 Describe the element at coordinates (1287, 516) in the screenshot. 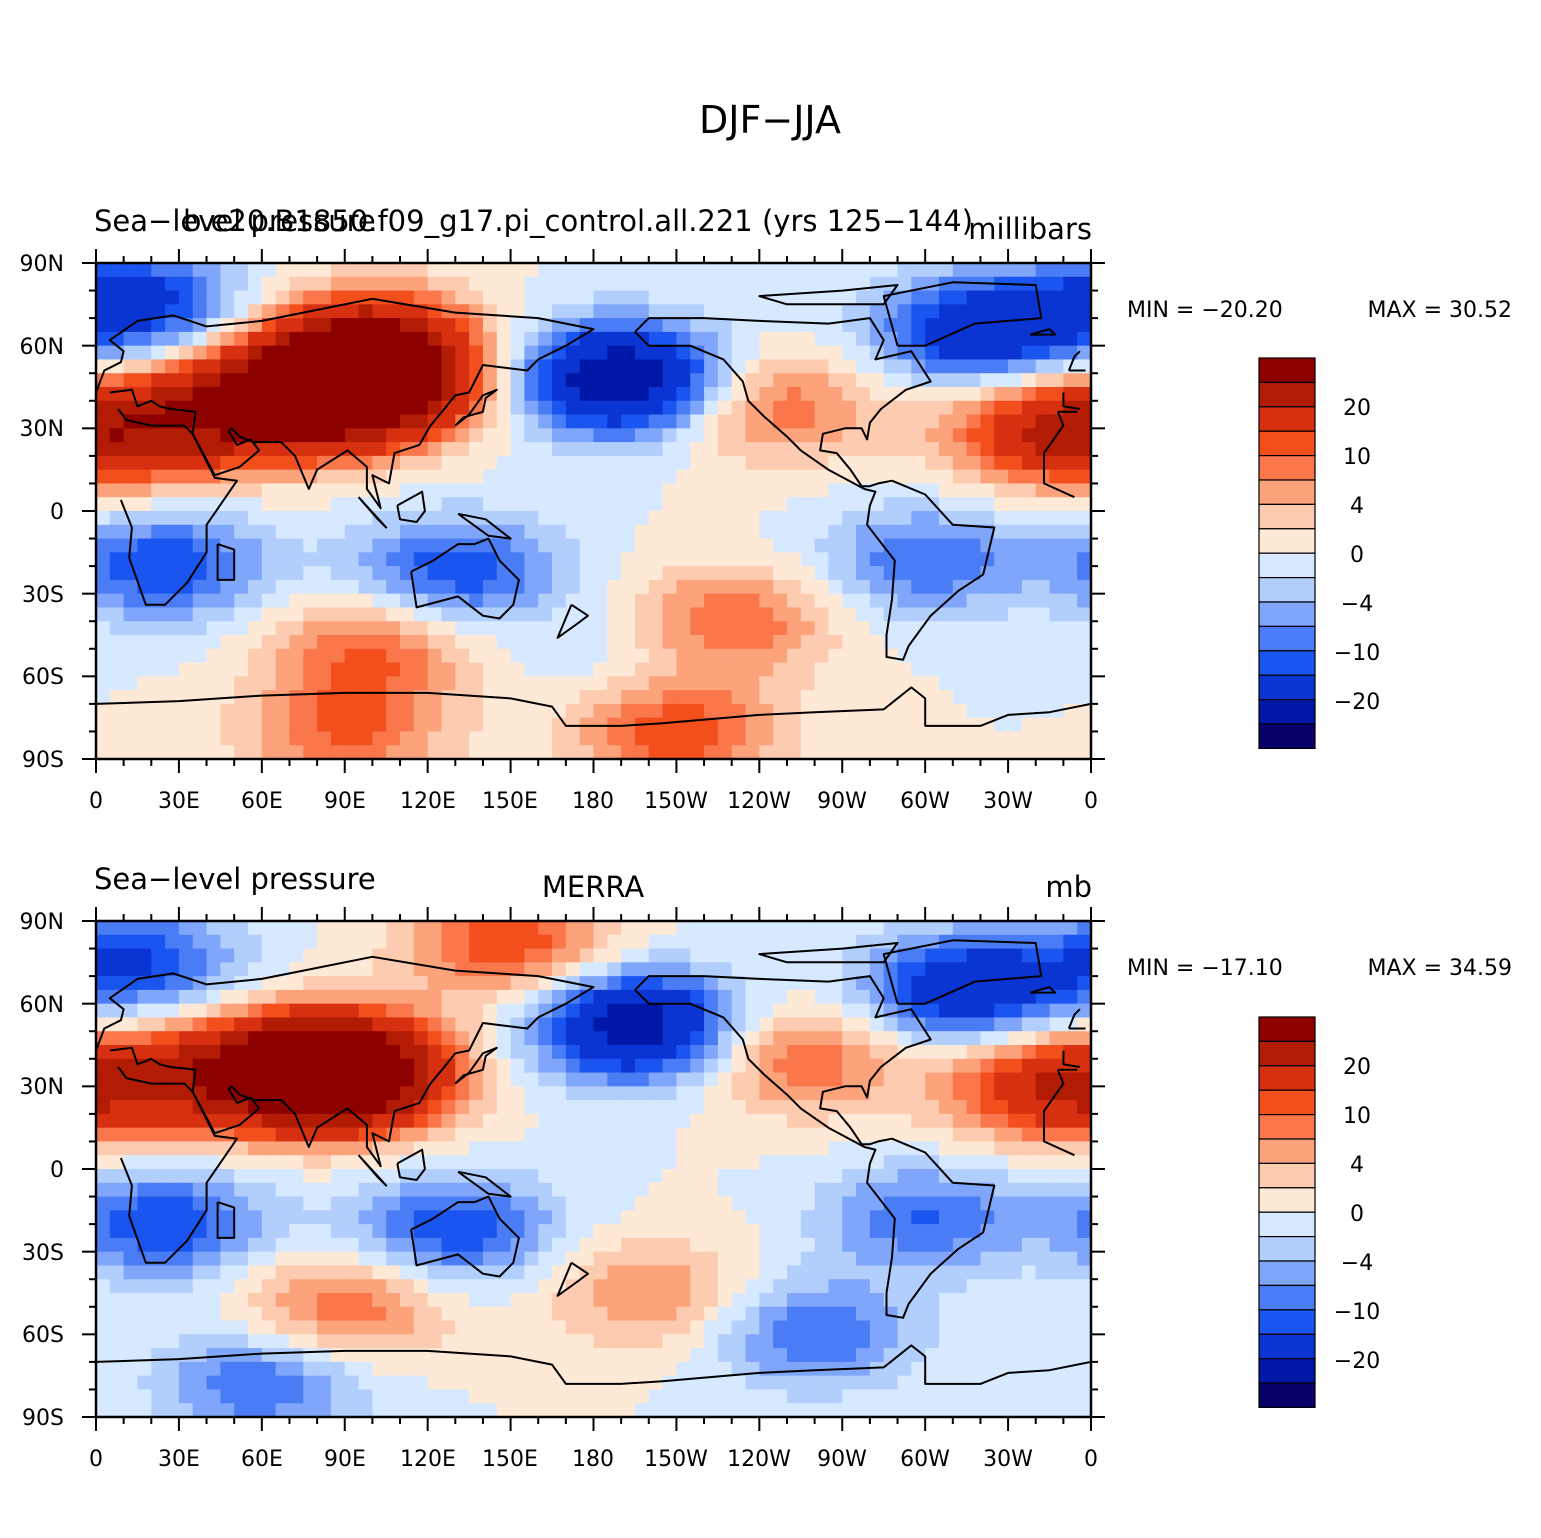

I see `colorbar-box` at that location.